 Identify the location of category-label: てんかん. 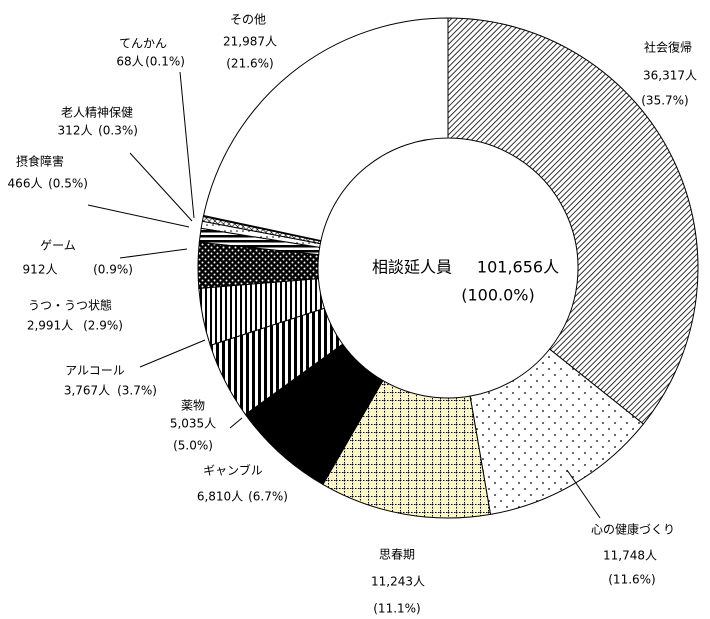
(143, 44).